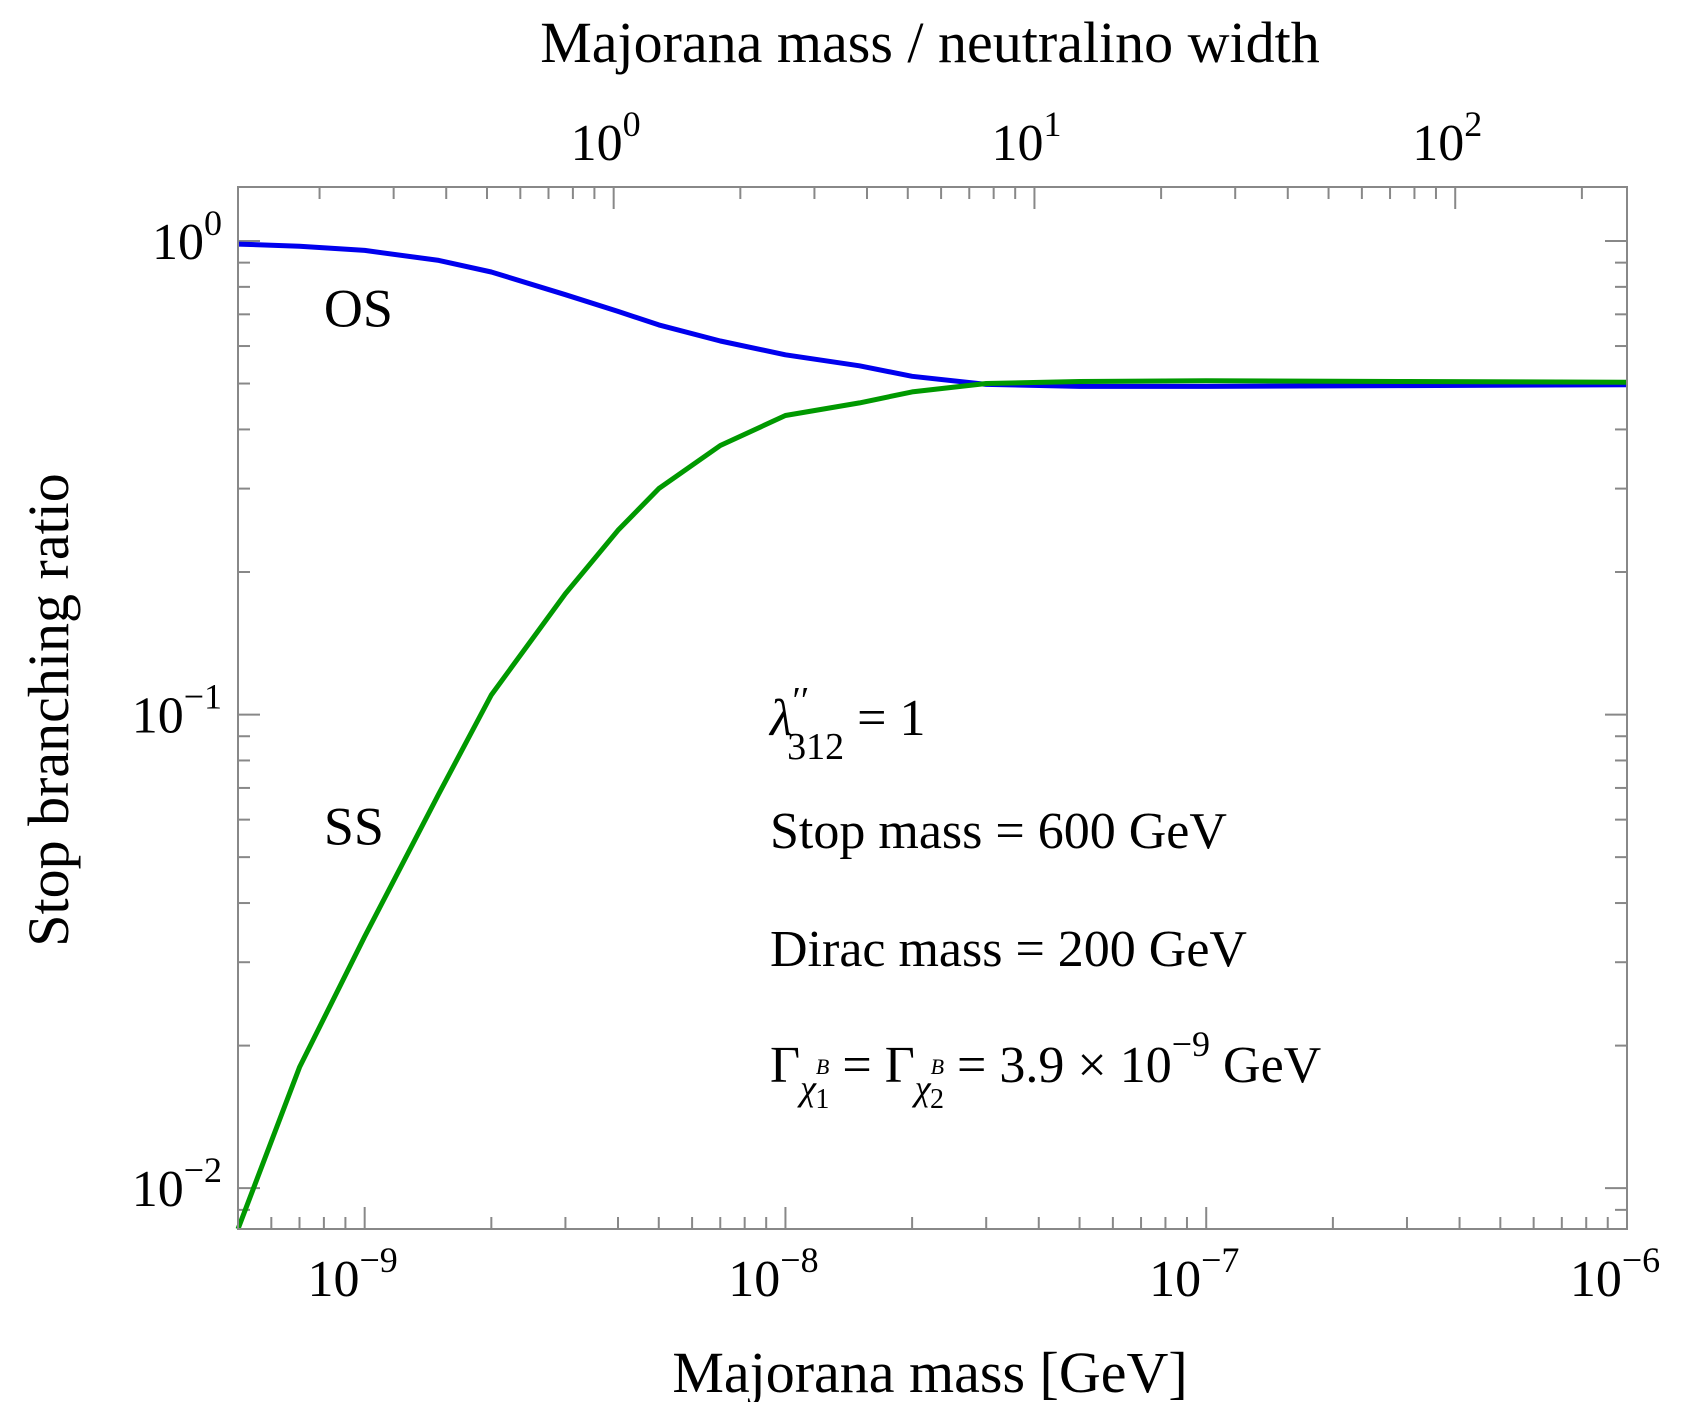 This screenshot has width=1687, height=1402. I want to click on x-tick-label: 10⁻⁷, so click(1194, 1274).